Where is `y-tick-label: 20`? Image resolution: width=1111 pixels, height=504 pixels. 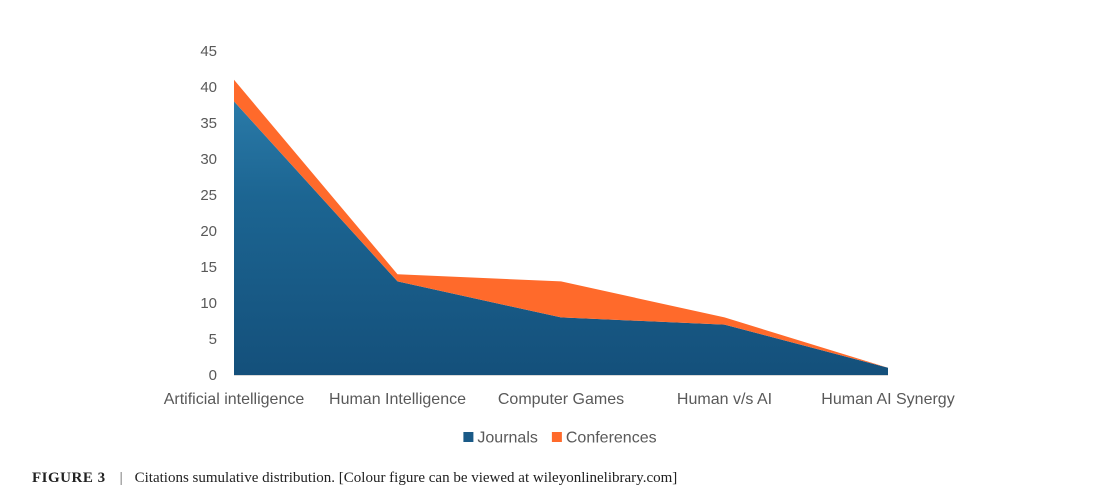
y-tick-label: 20 is located at coordinates (208, 231).